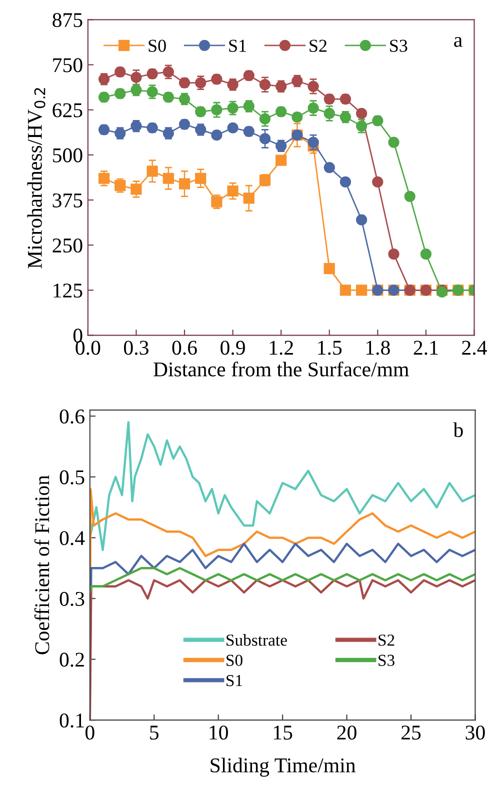  I want to click on annotation: b, so click(458, 430).